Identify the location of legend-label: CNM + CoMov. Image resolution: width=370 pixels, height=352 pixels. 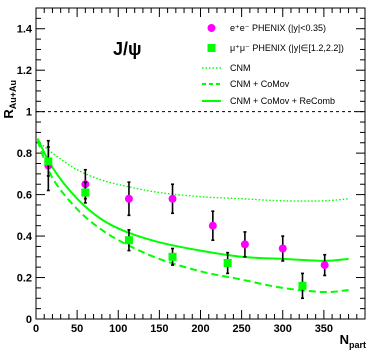
(260, 84).